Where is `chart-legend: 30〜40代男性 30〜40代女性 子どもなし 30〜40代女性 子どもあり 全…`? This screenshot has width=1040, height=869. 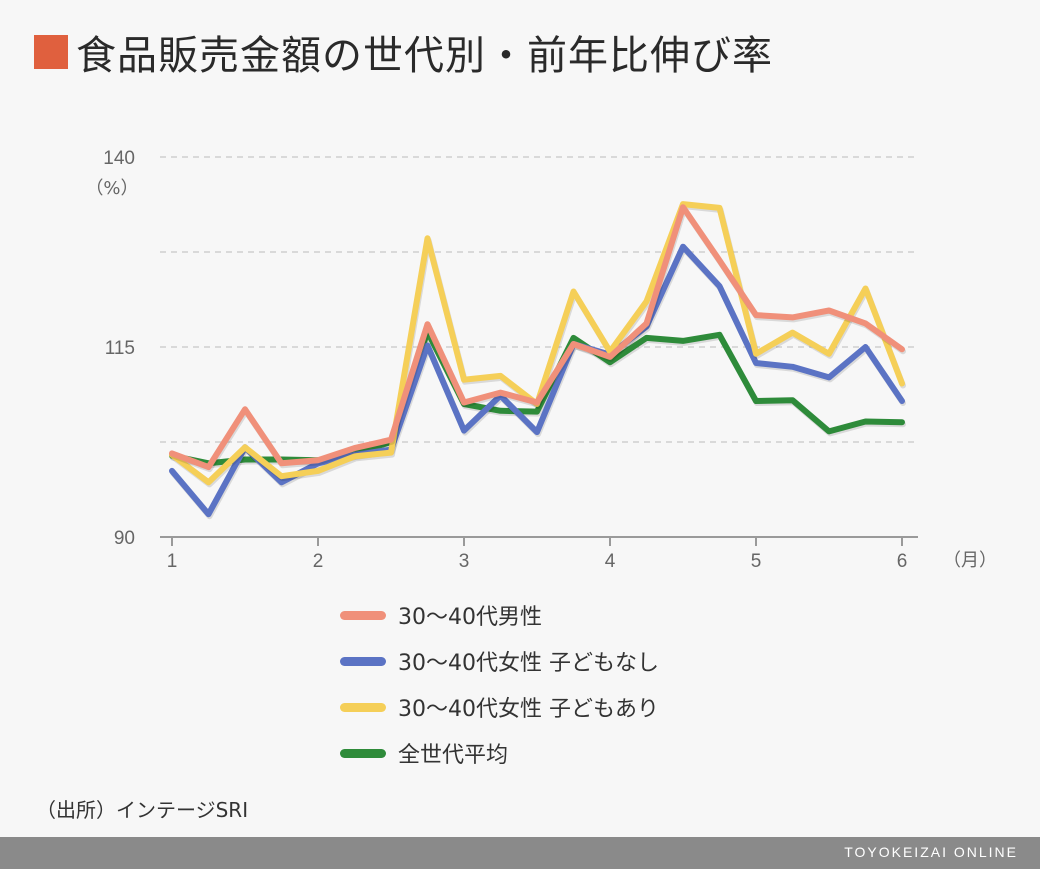 chart-legend: 30〜40代男性 30〜40代女性 子どもなし 30〜40代女性 子どもあり 全… is located at coordinates (499, 684).